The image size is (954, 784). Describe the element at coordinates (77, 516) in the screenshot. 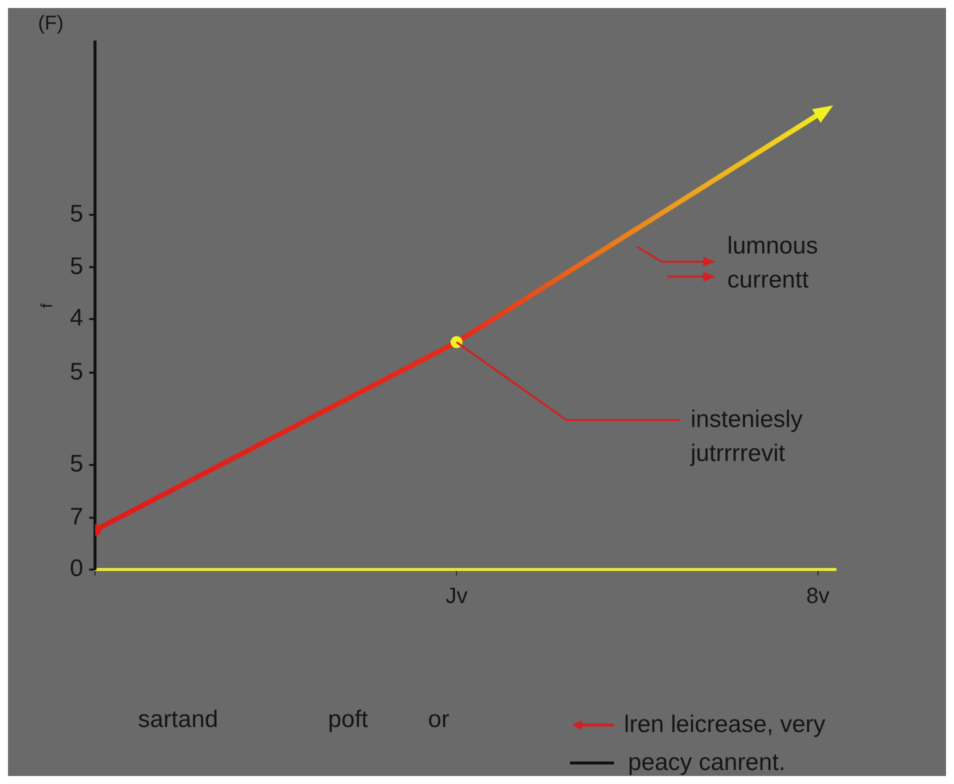

I see `text: 7` at that location.